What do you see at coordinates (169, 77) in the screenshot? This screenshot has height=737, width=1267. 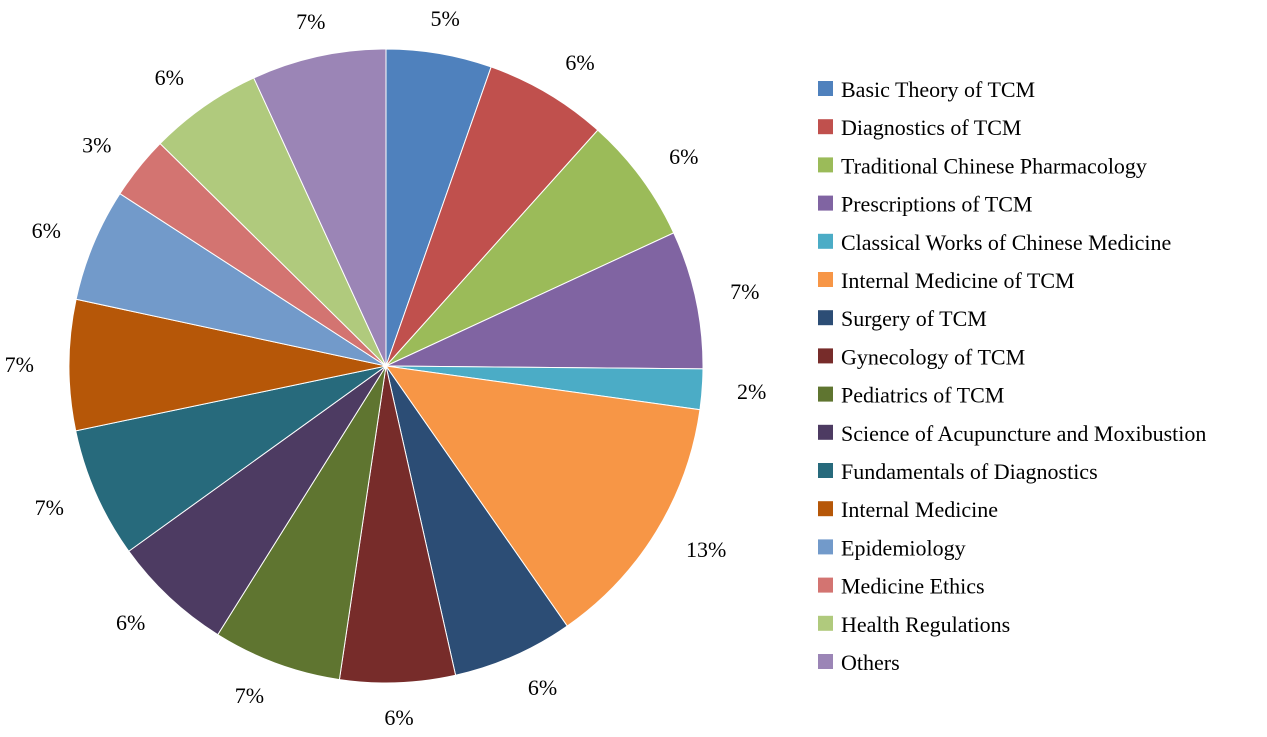 I see `data-label-health-regulations: 6%` at bounding box center [169, 77].